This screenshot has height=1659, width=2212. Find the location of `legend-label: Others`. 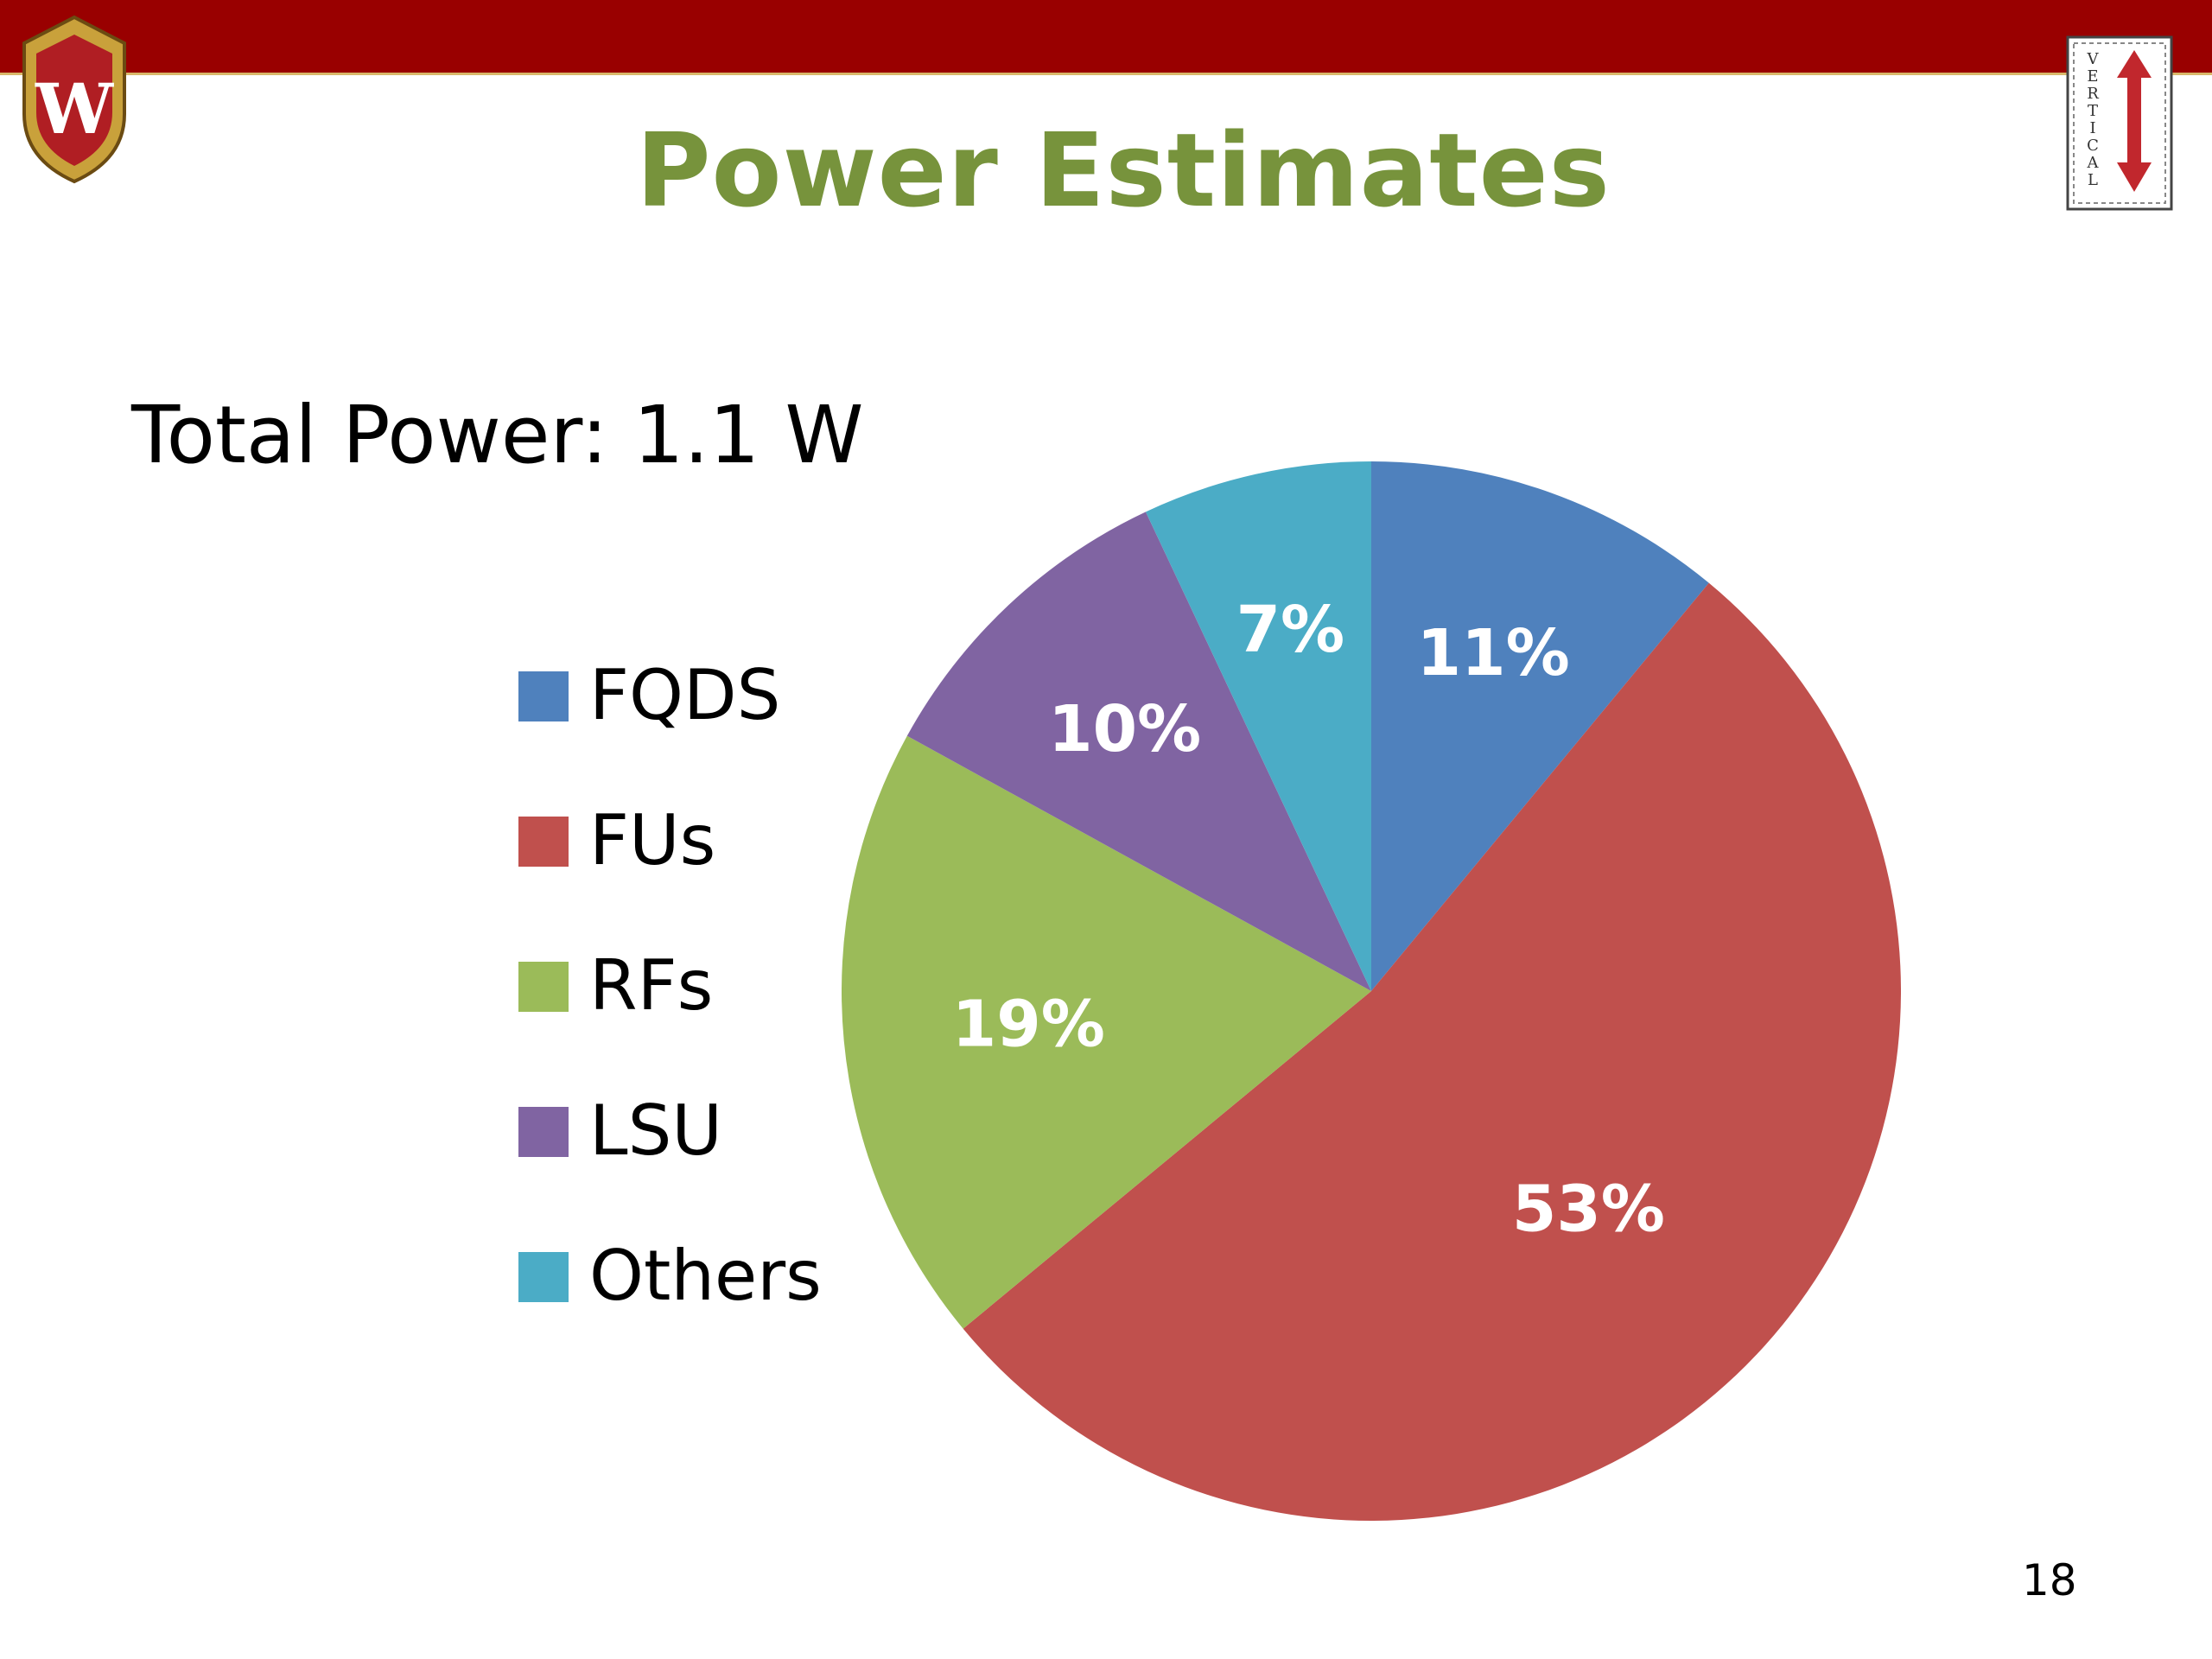

legend-label: Others is located at coordinates (705, 1276).